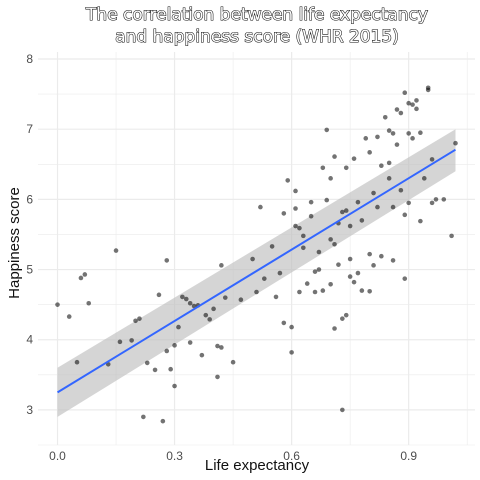  I want to click on x-tick-label: 0.9, so click(408, 456).